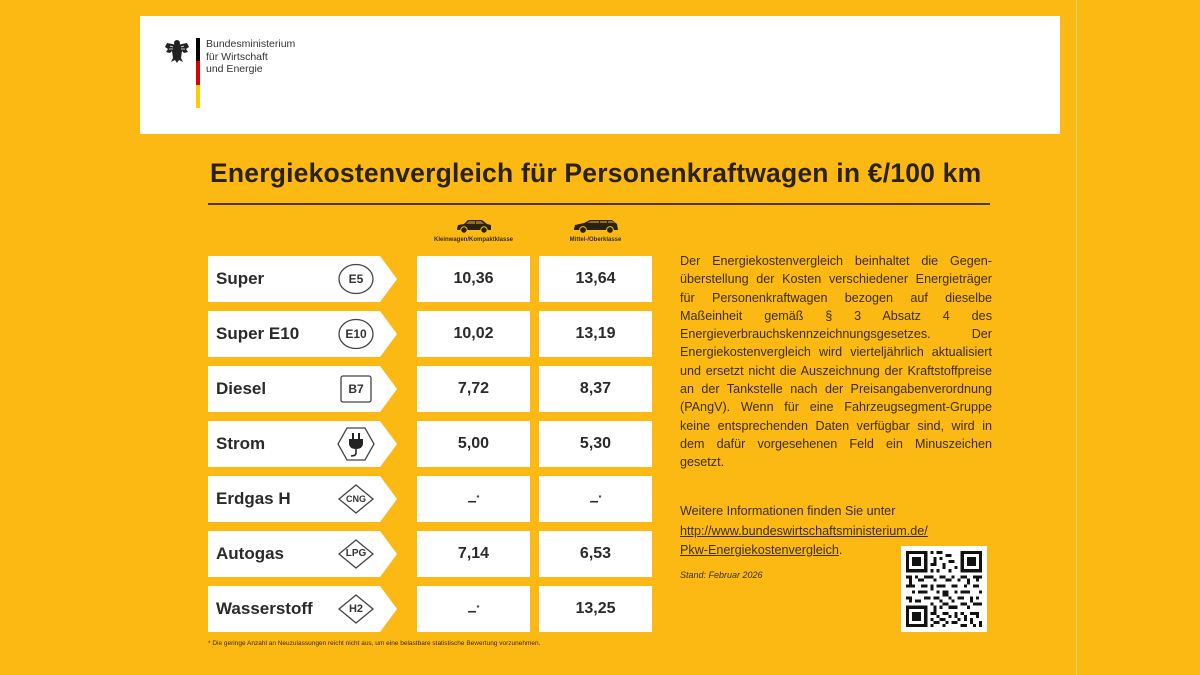 This screenshot has width=1200, height=675. I want to click on e10-badge-icon: E10, so click(356, 334).